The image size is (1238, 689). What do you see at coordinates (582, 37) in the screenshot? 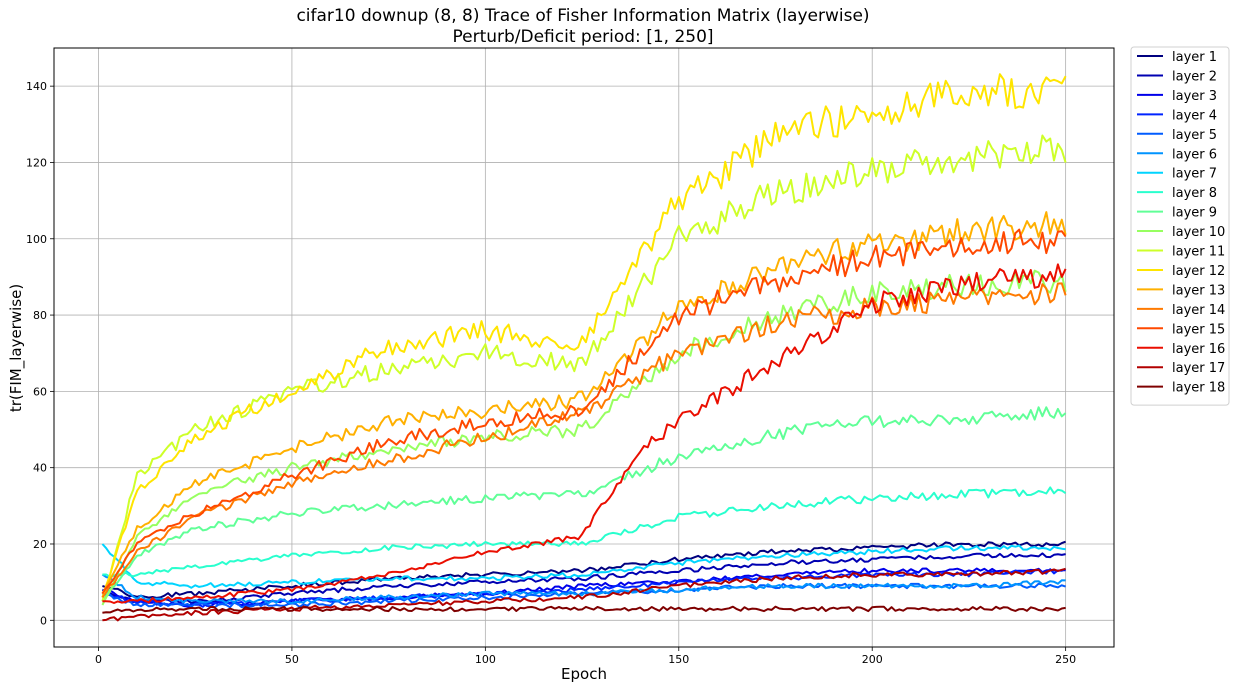
I see `chart-subtitle: Perturb/Deficit period: [1, 250]` at bounding box center [582, 37].